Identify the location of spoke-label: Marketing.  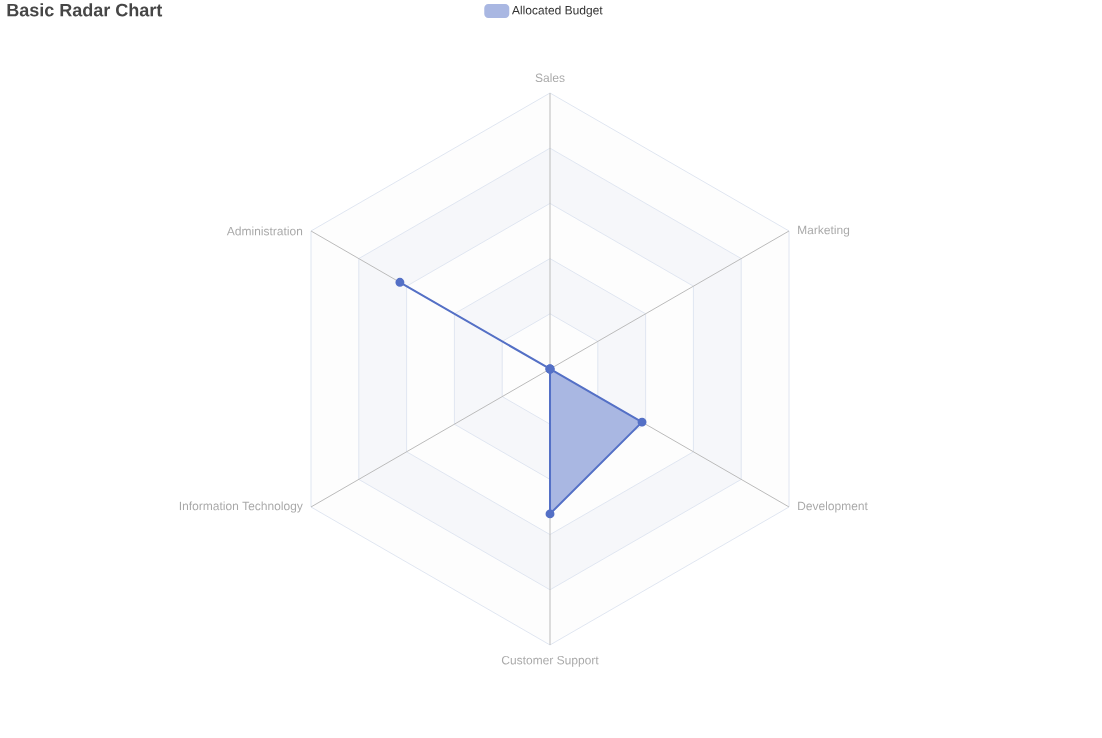
(824, 231).